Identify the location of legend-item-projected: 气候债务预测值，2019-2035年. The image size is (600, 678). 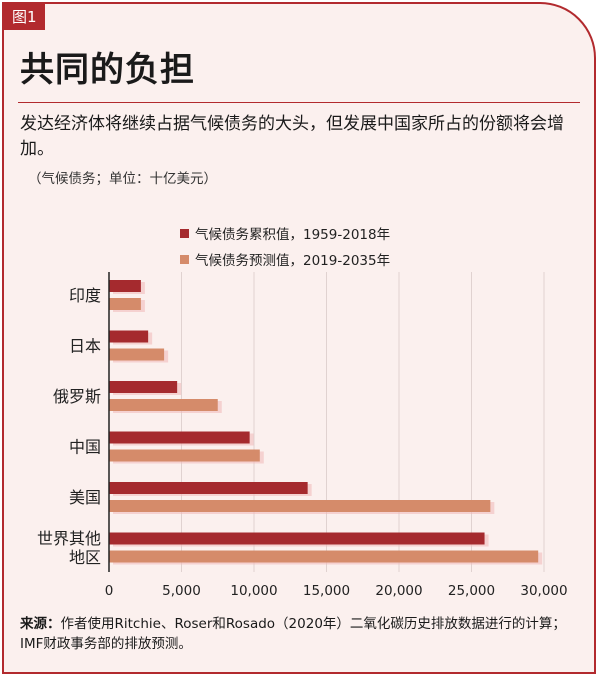
(285, 259).